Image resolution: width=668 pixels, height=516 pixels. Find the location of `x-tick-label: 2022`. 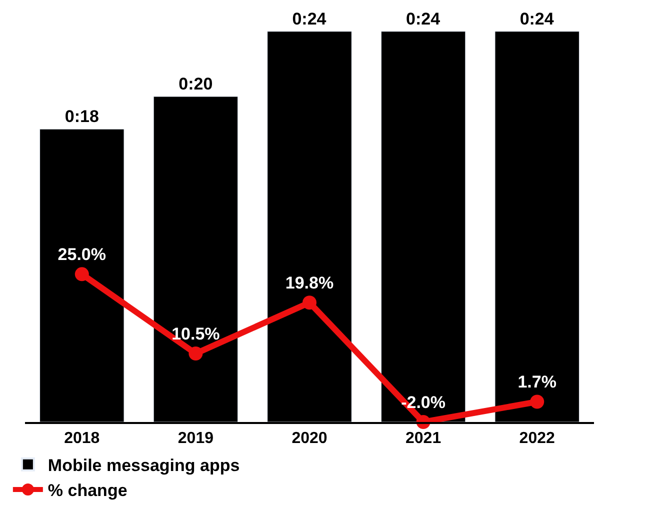

x-tick-label: 2022 is located at coordinates (537, 438).